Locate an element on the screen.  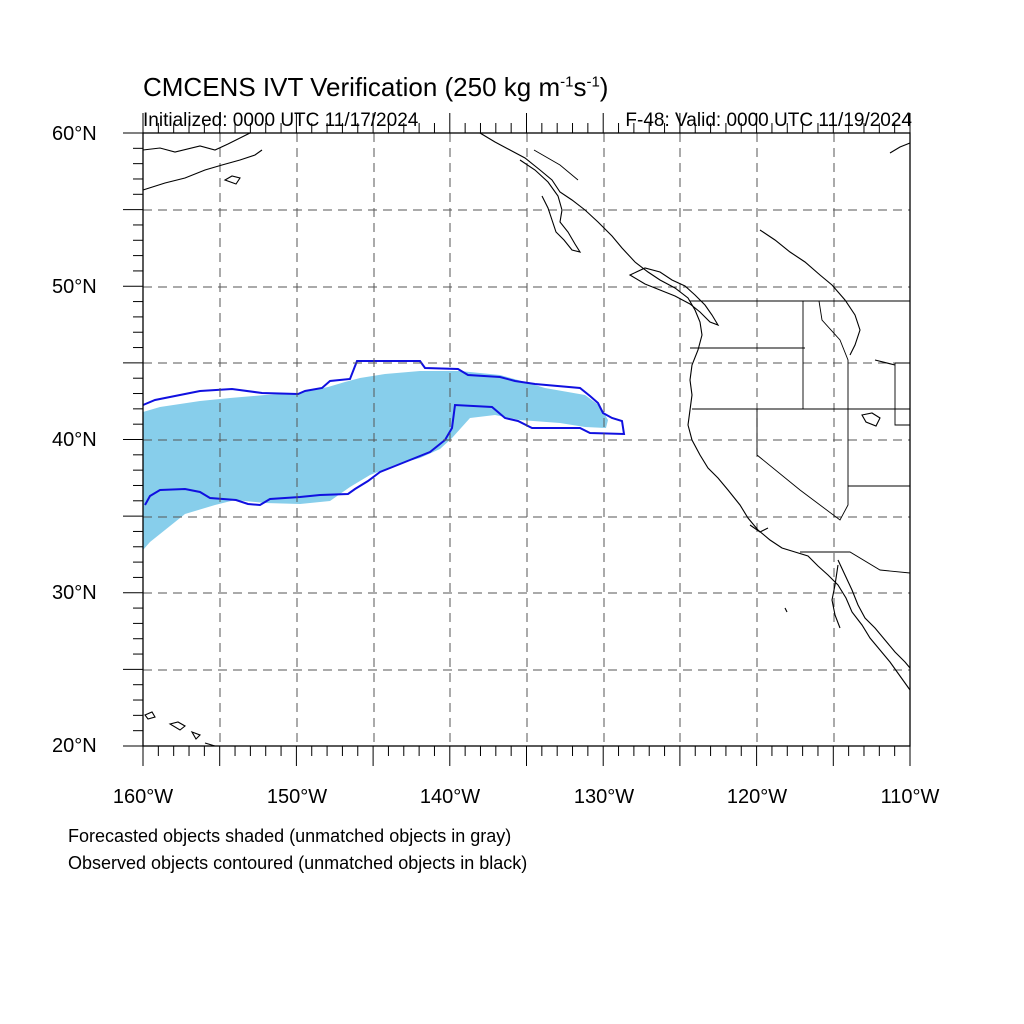
observed-object-contour is located at coordinates (384, 433).